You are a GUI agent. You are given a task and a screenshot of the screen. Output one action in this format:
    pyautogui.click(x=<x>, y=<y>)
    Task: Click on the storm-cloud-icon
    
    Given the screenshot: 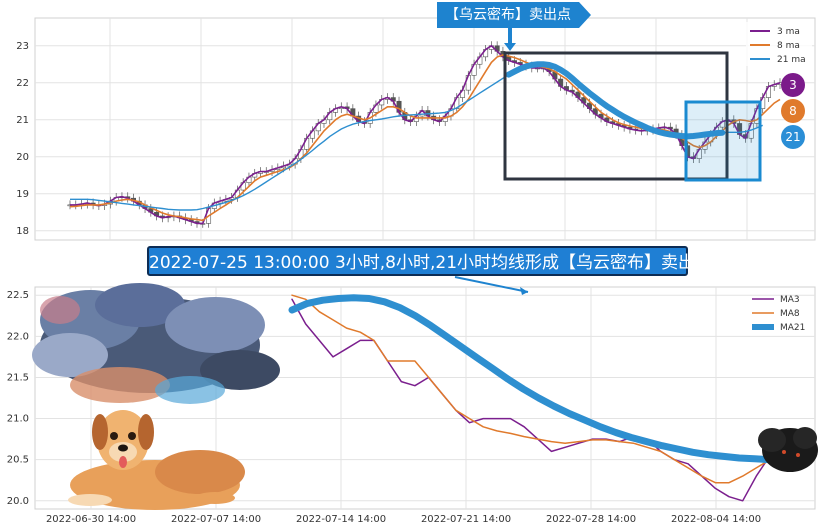 What is the action you would take?
    pyautogui.click(x=156, y=343)
    